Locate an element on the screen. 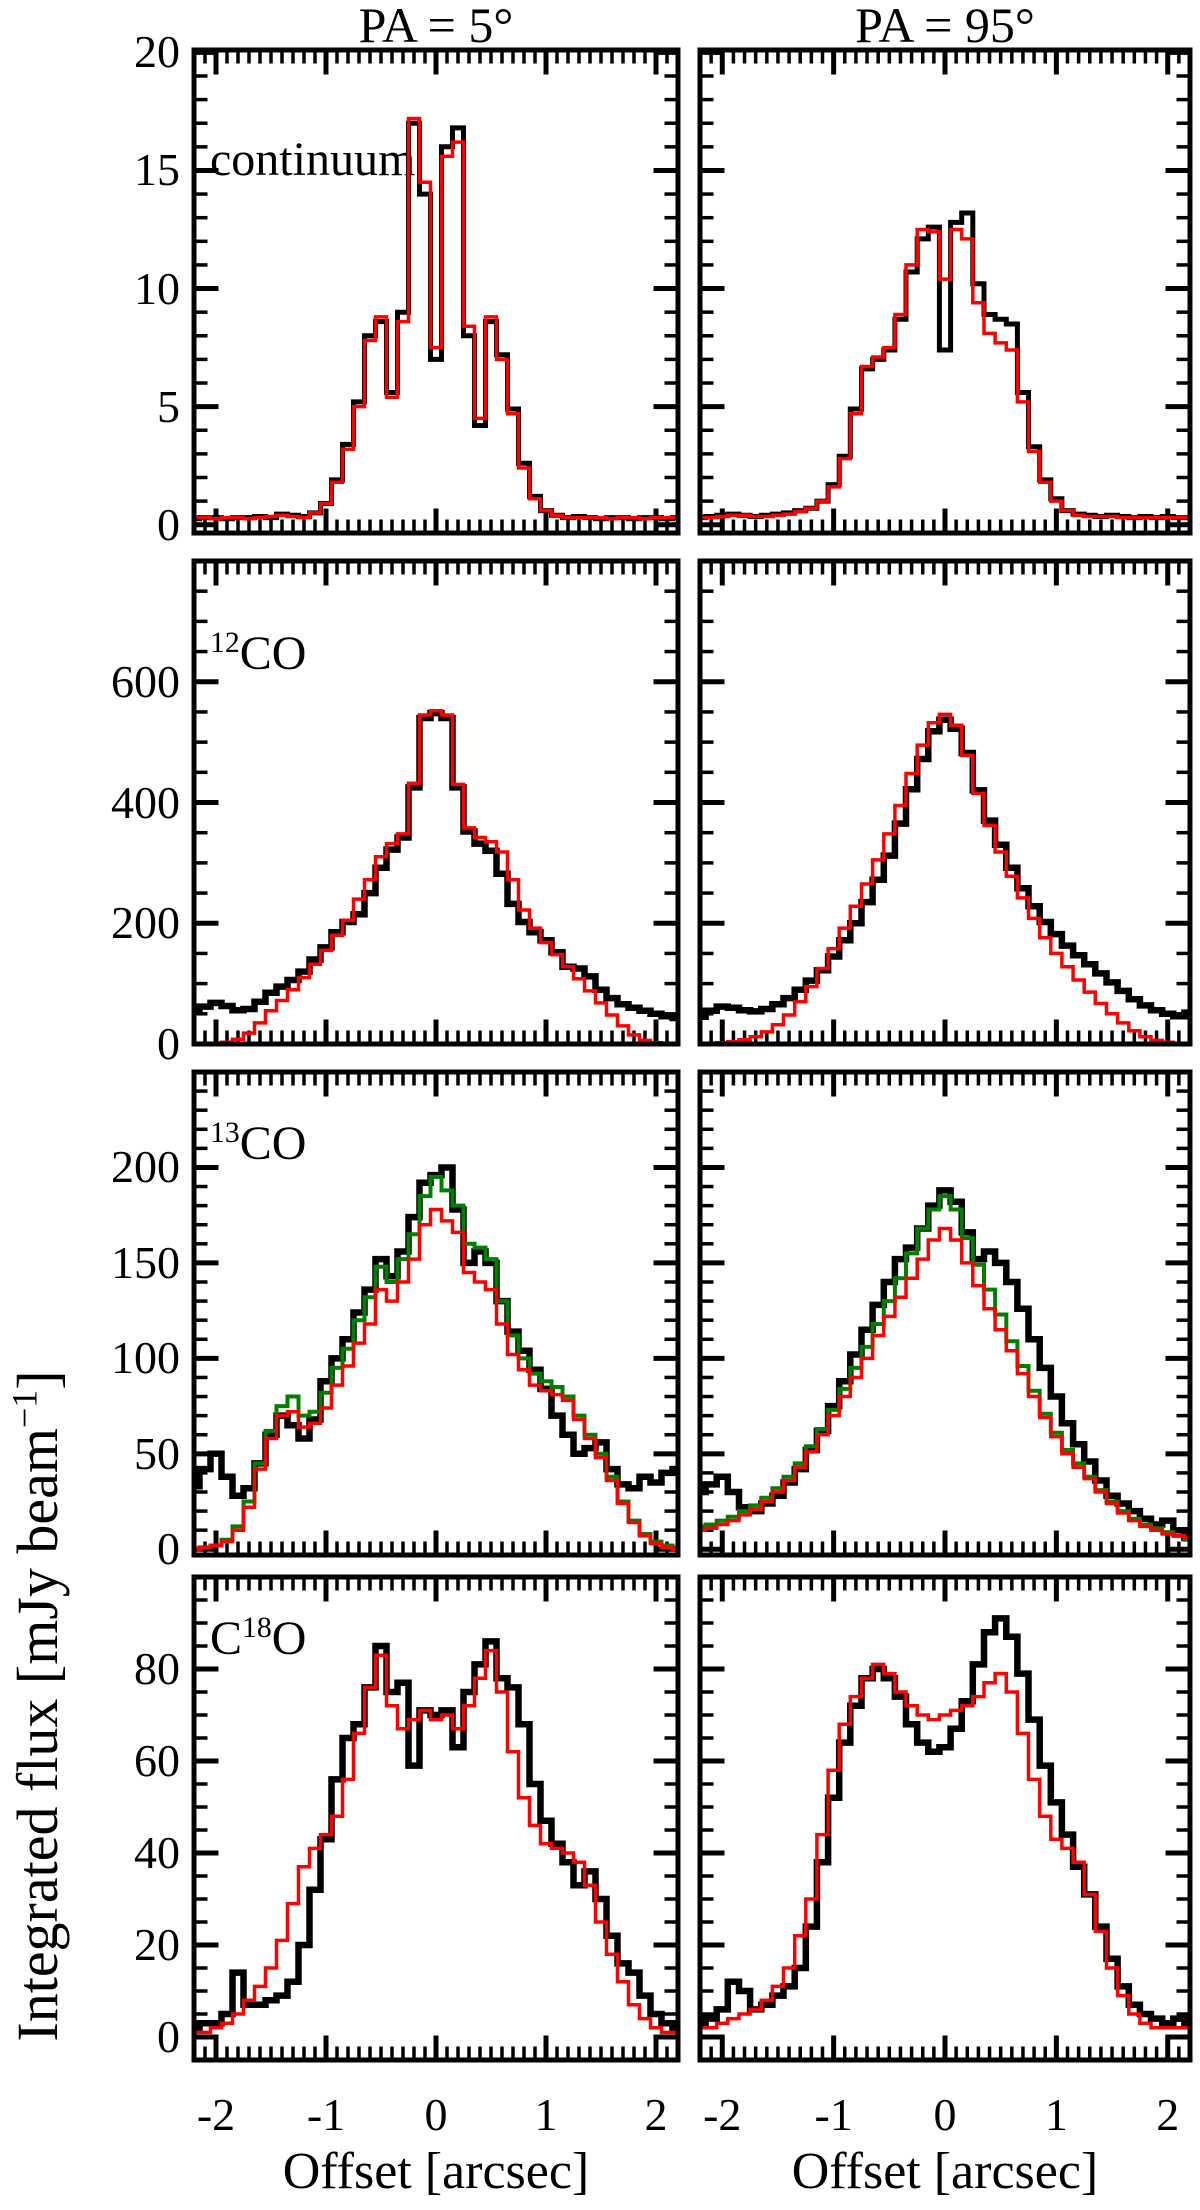 This screenshot has width=1200, height=2210. y-tick-label-12co_pa5-0: 0 is located at coordinates (168, 1043).